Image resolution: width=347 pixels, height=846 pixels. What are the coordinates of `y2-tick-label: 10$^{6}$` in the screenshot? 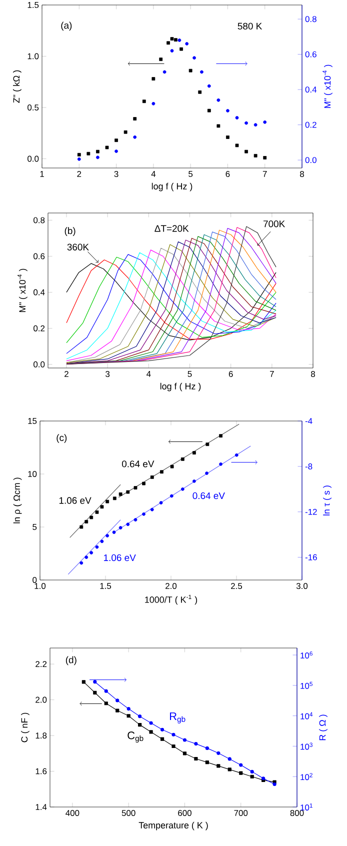 It's located at (306, 655).